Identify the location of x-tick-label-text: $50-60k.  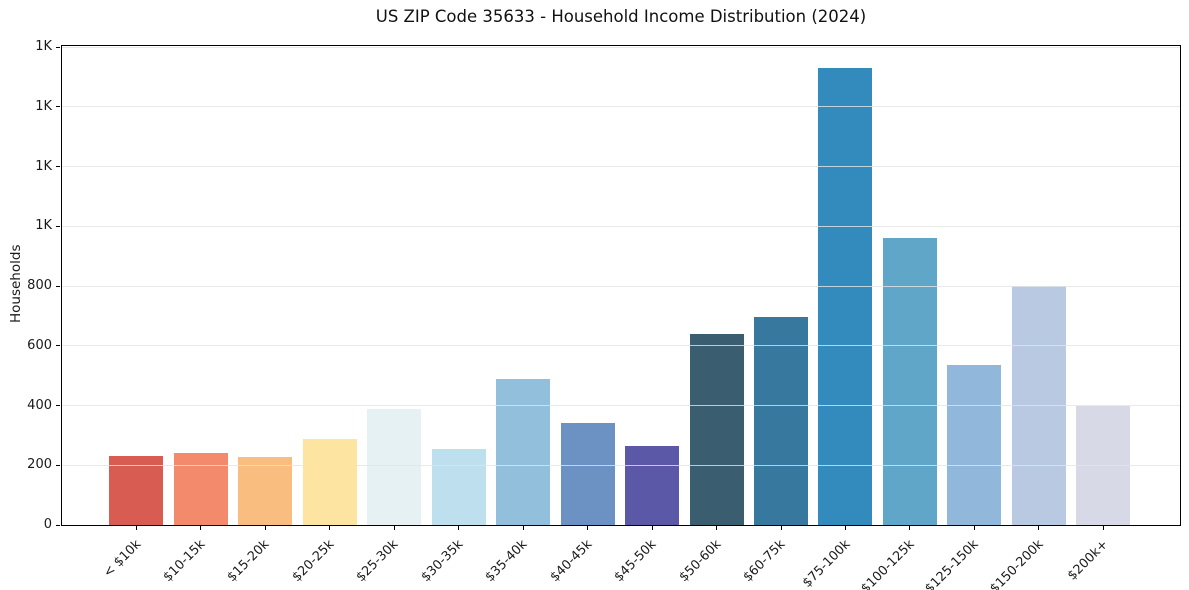
(700, 561).